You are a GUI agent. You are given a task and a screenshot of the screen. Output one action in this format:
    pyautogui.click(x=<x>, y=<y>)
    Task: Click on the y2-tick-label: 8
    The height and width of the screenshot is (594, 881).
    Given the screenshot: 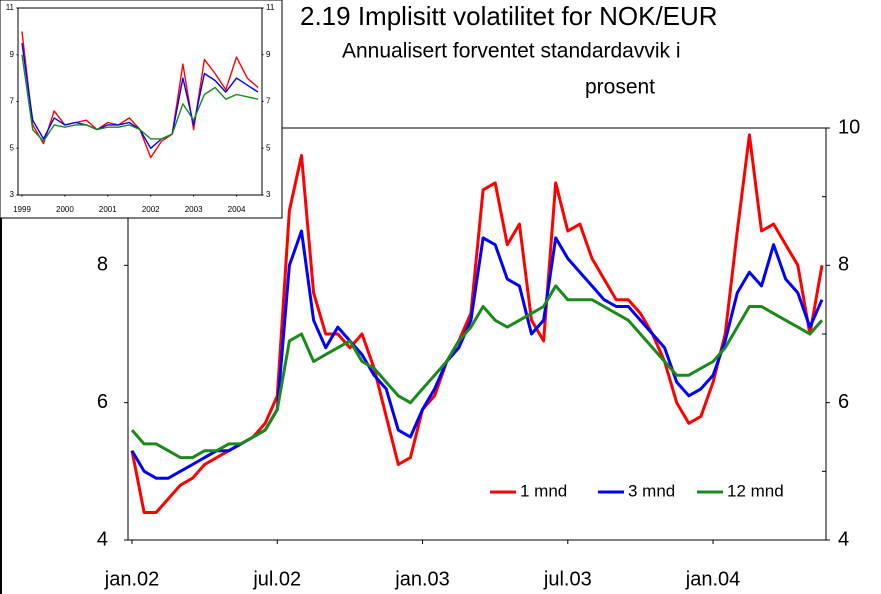 What is the action you would take?
    pyautogui.click(x=843, y=265)
    